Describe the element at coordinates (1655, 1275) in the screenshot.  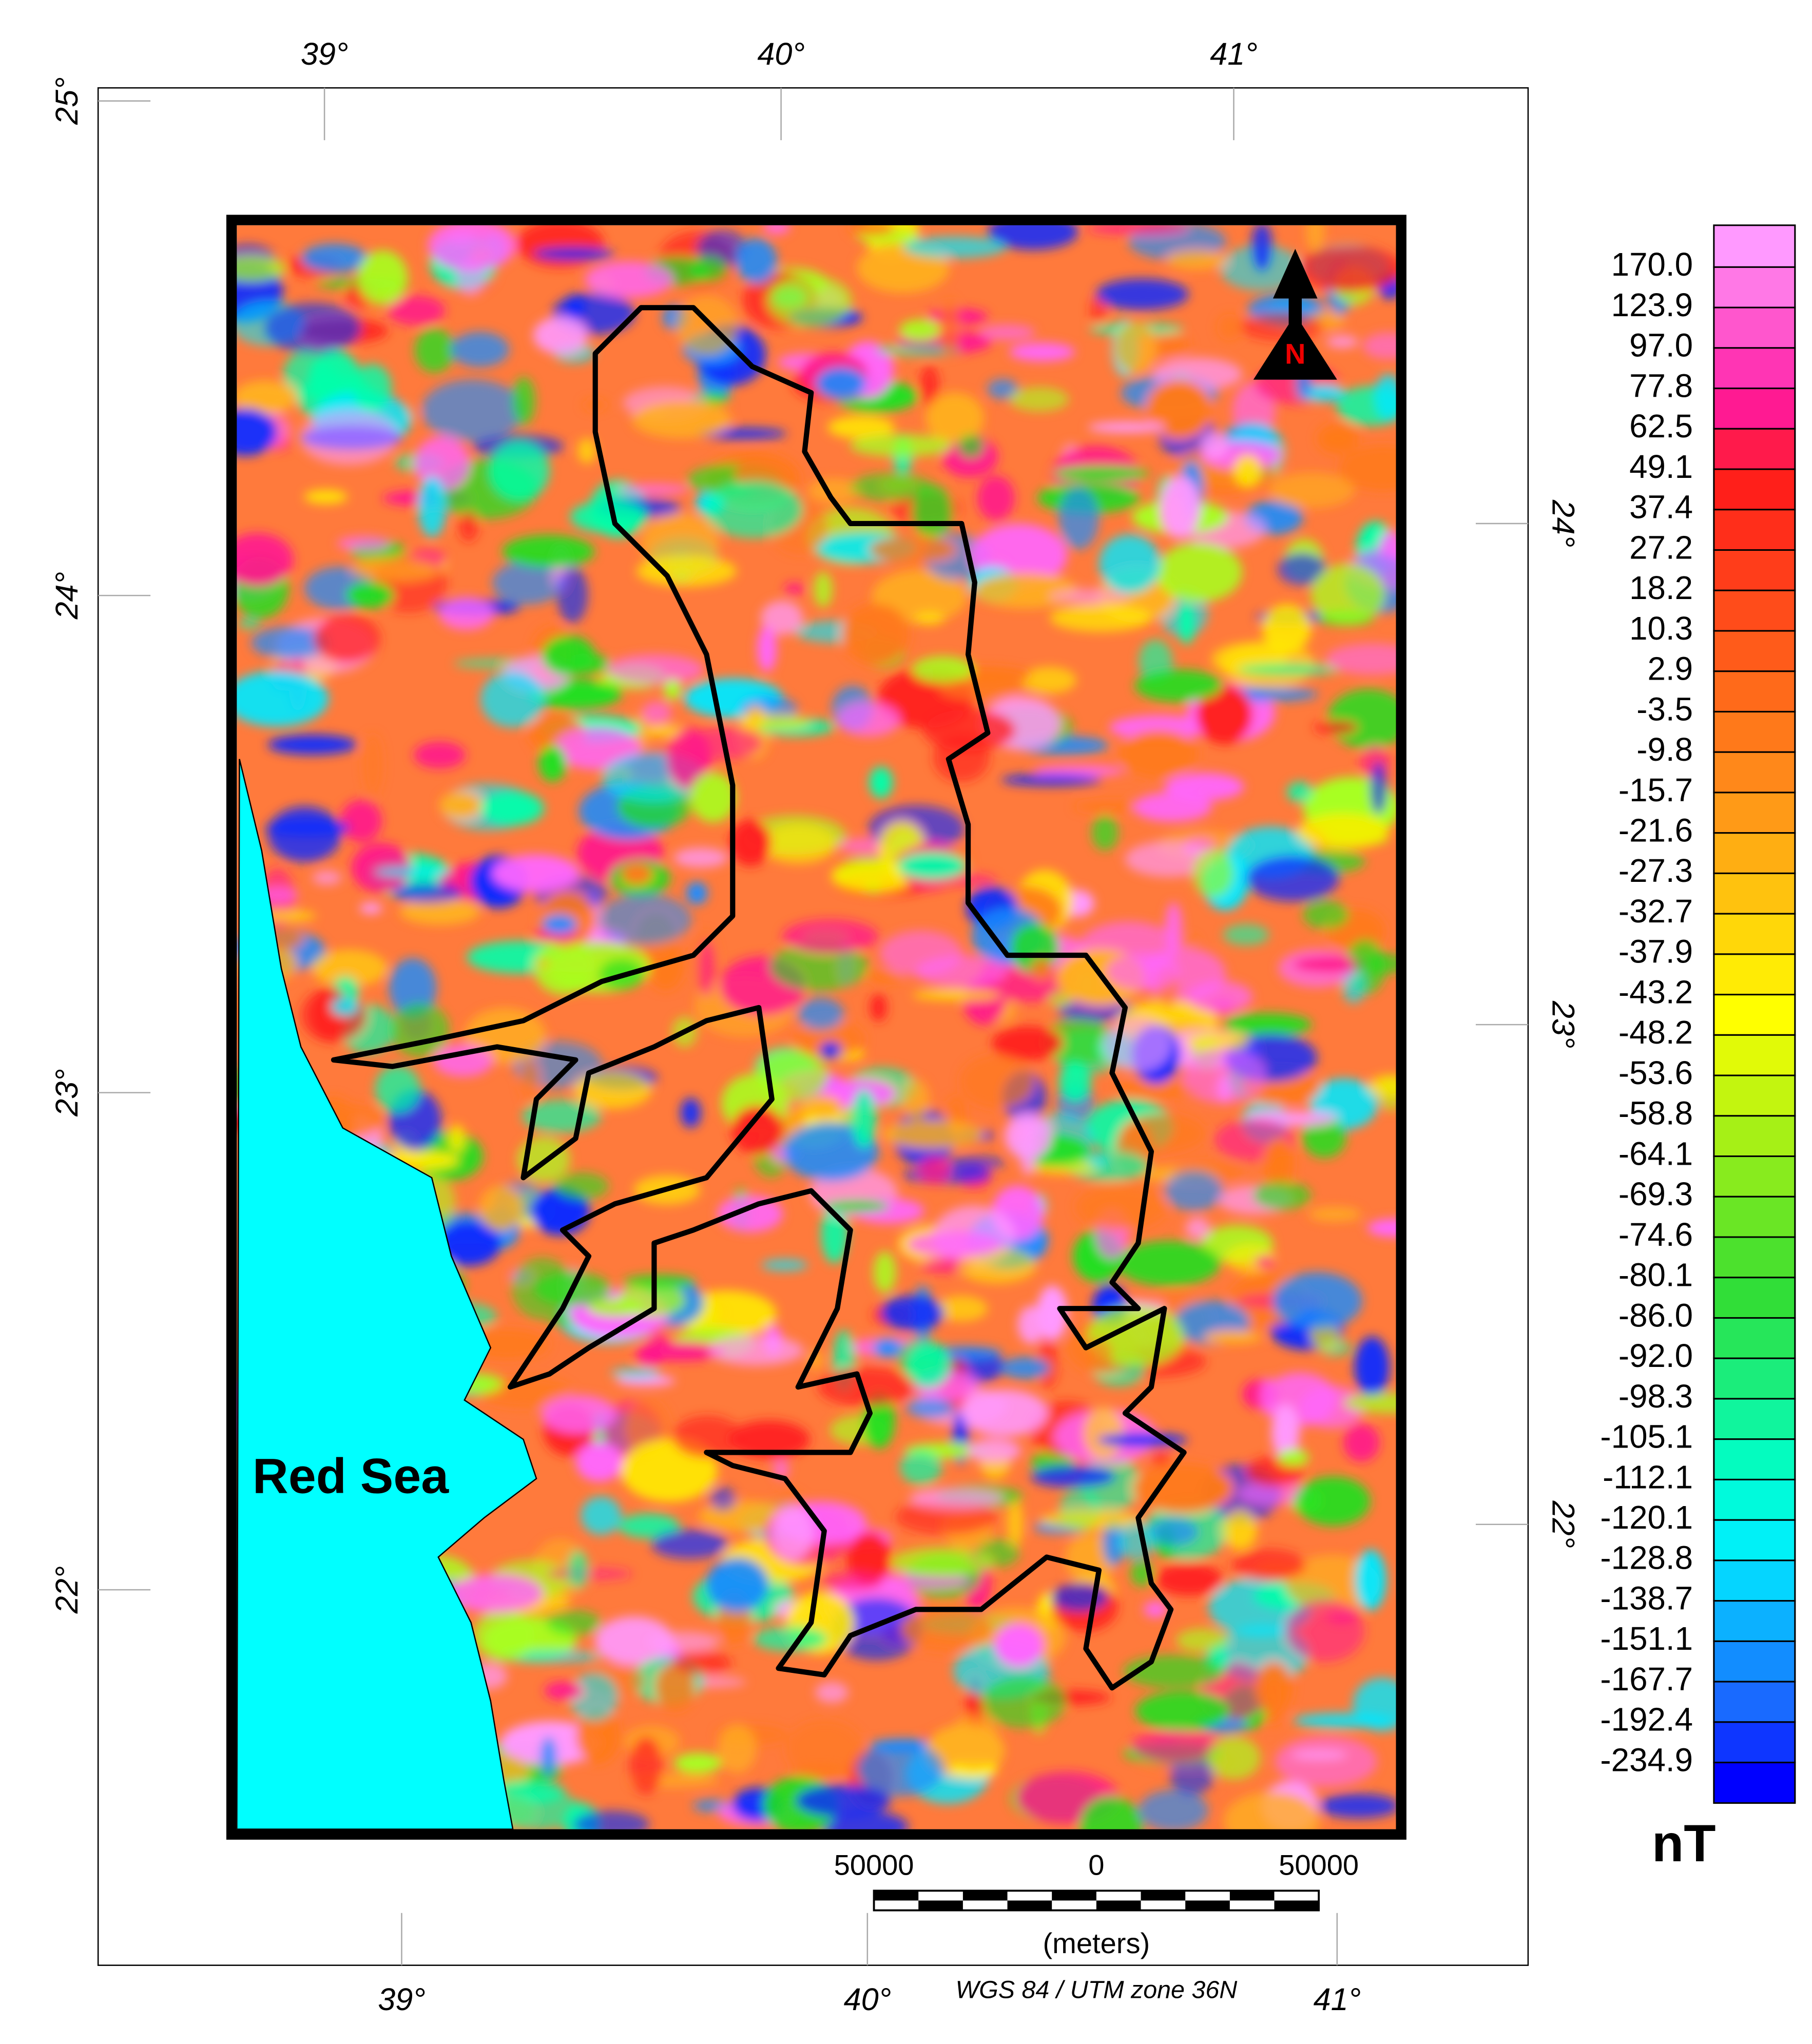
I see `legend-label: -80.1` at that location.